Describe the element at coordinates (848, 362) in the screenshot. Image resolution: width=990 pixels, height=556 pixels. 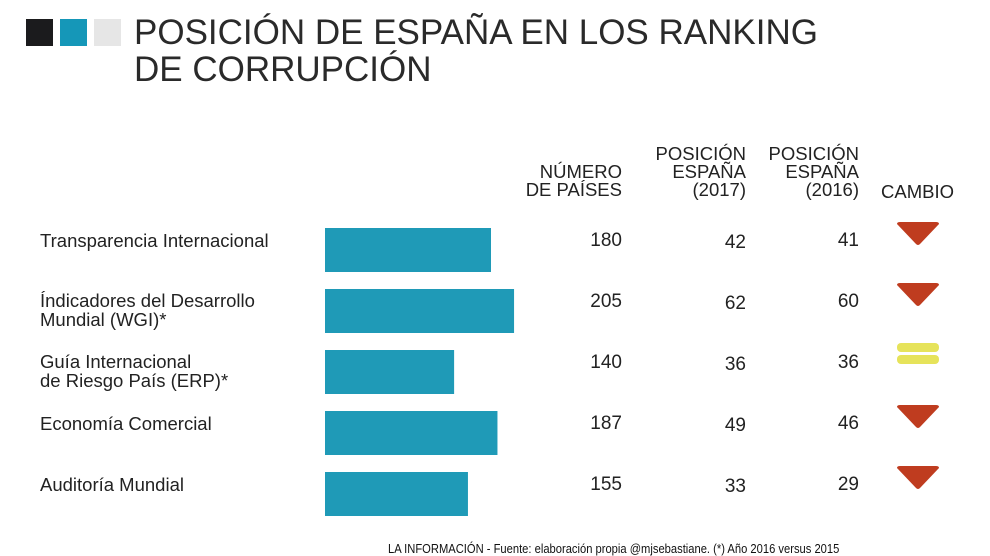
I see `value-pos-2016: 36` at that location.